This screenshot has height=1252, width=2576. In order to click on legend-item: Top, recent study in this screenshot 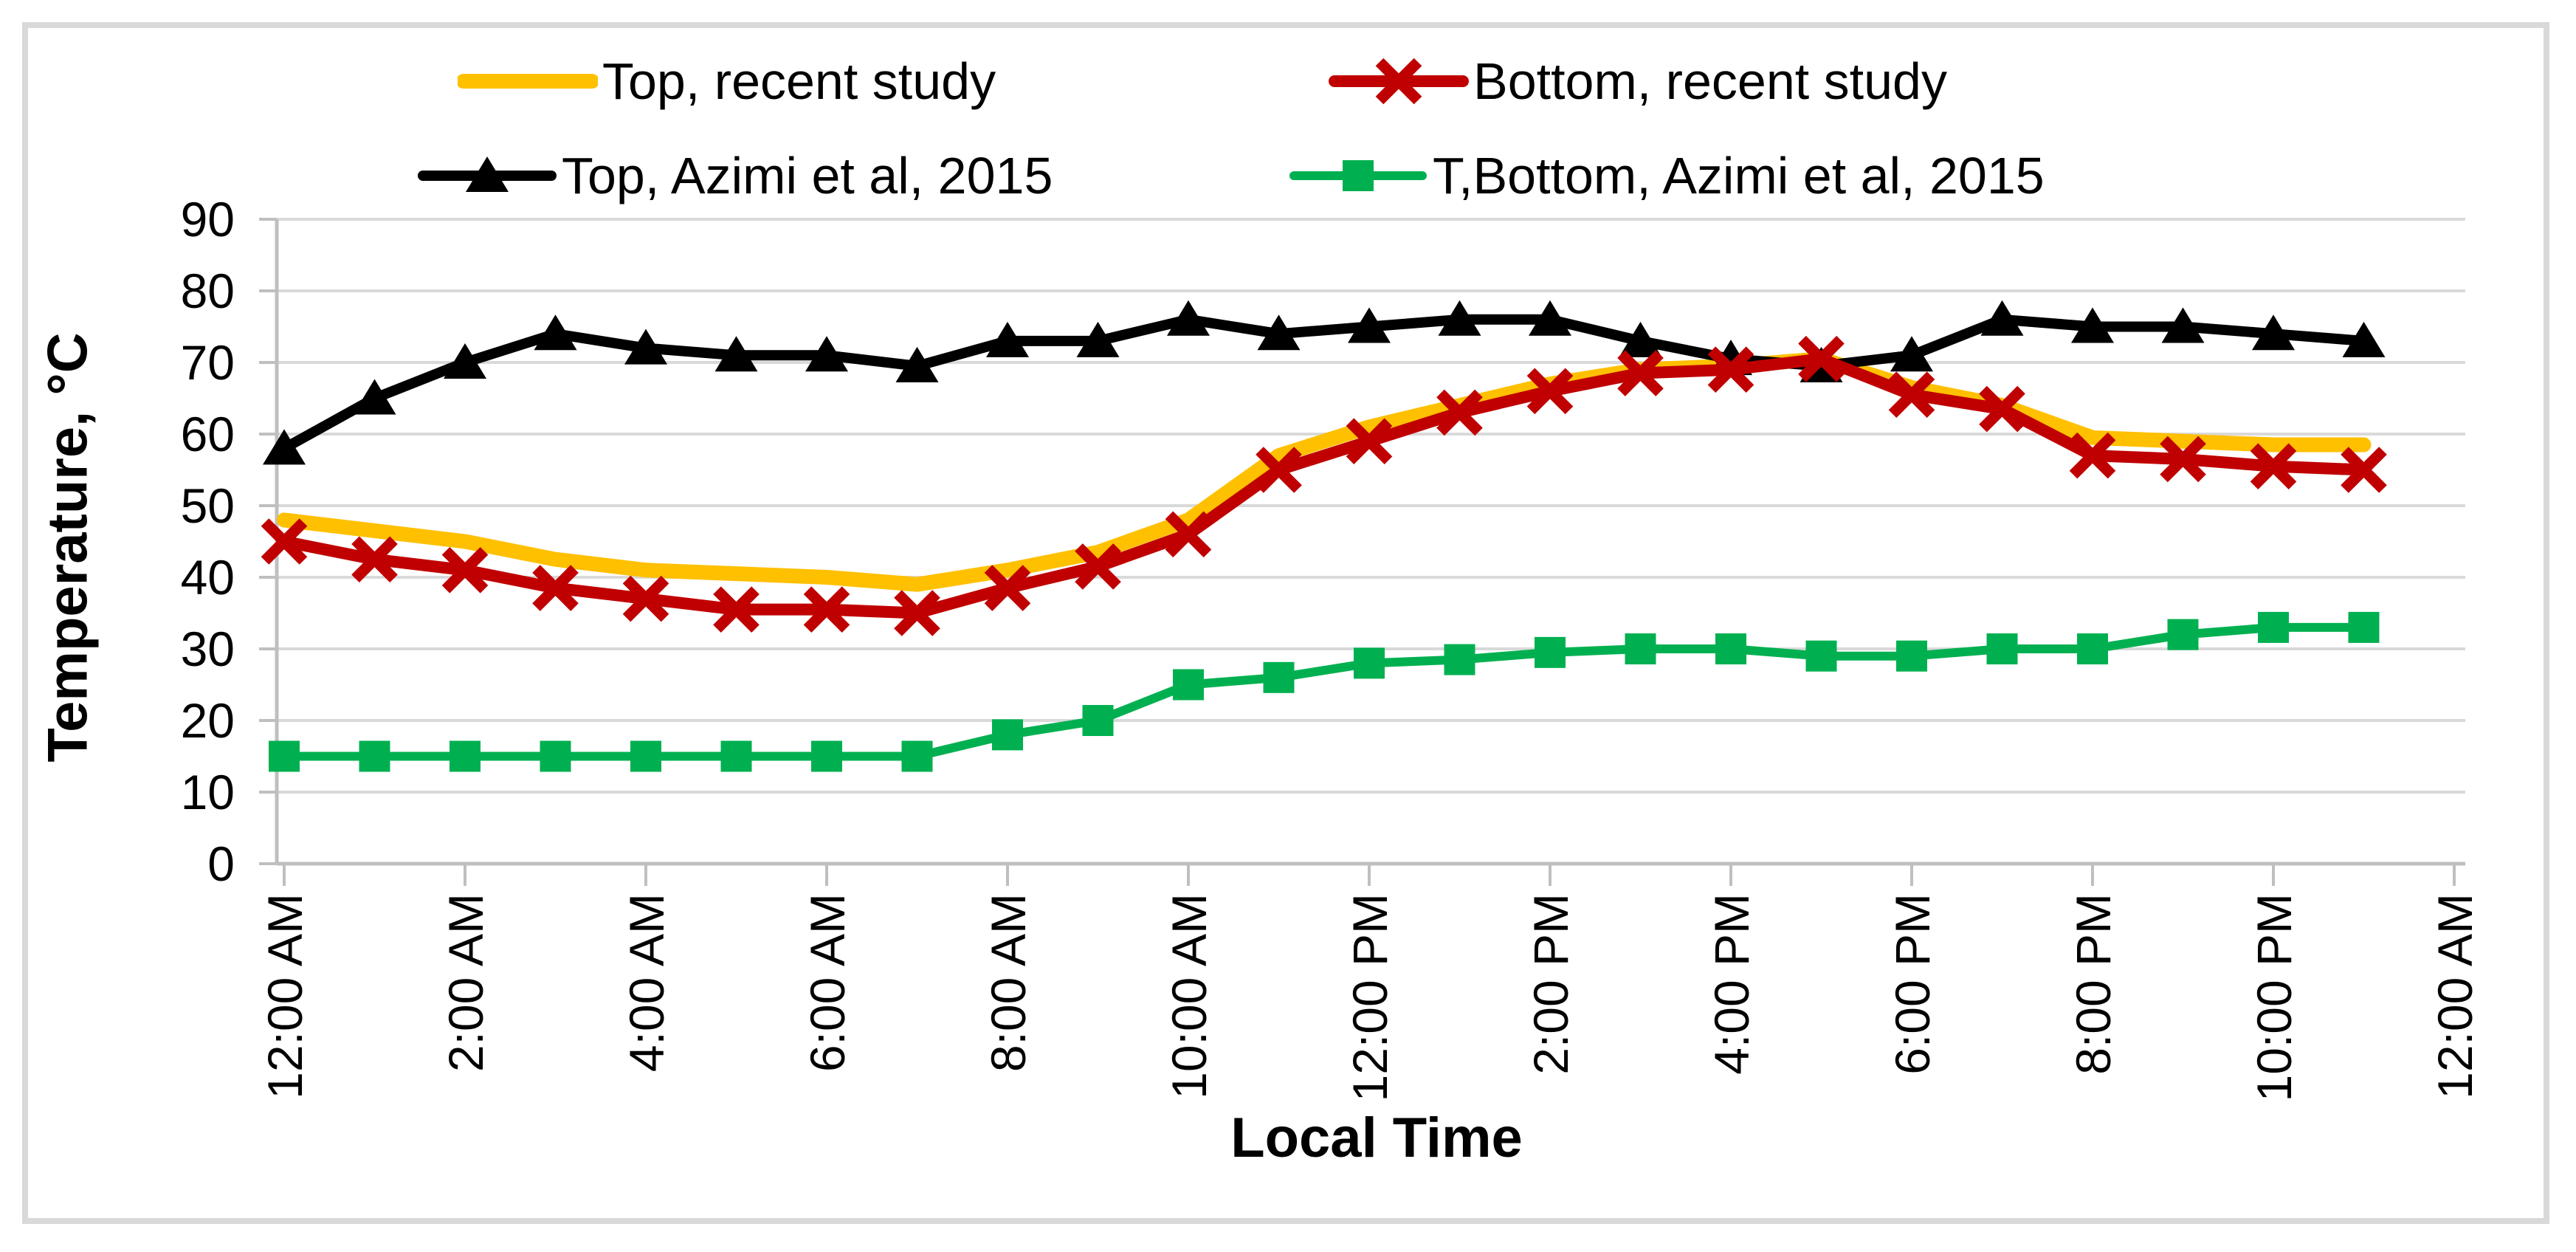, I will do `click(894, 81)`.